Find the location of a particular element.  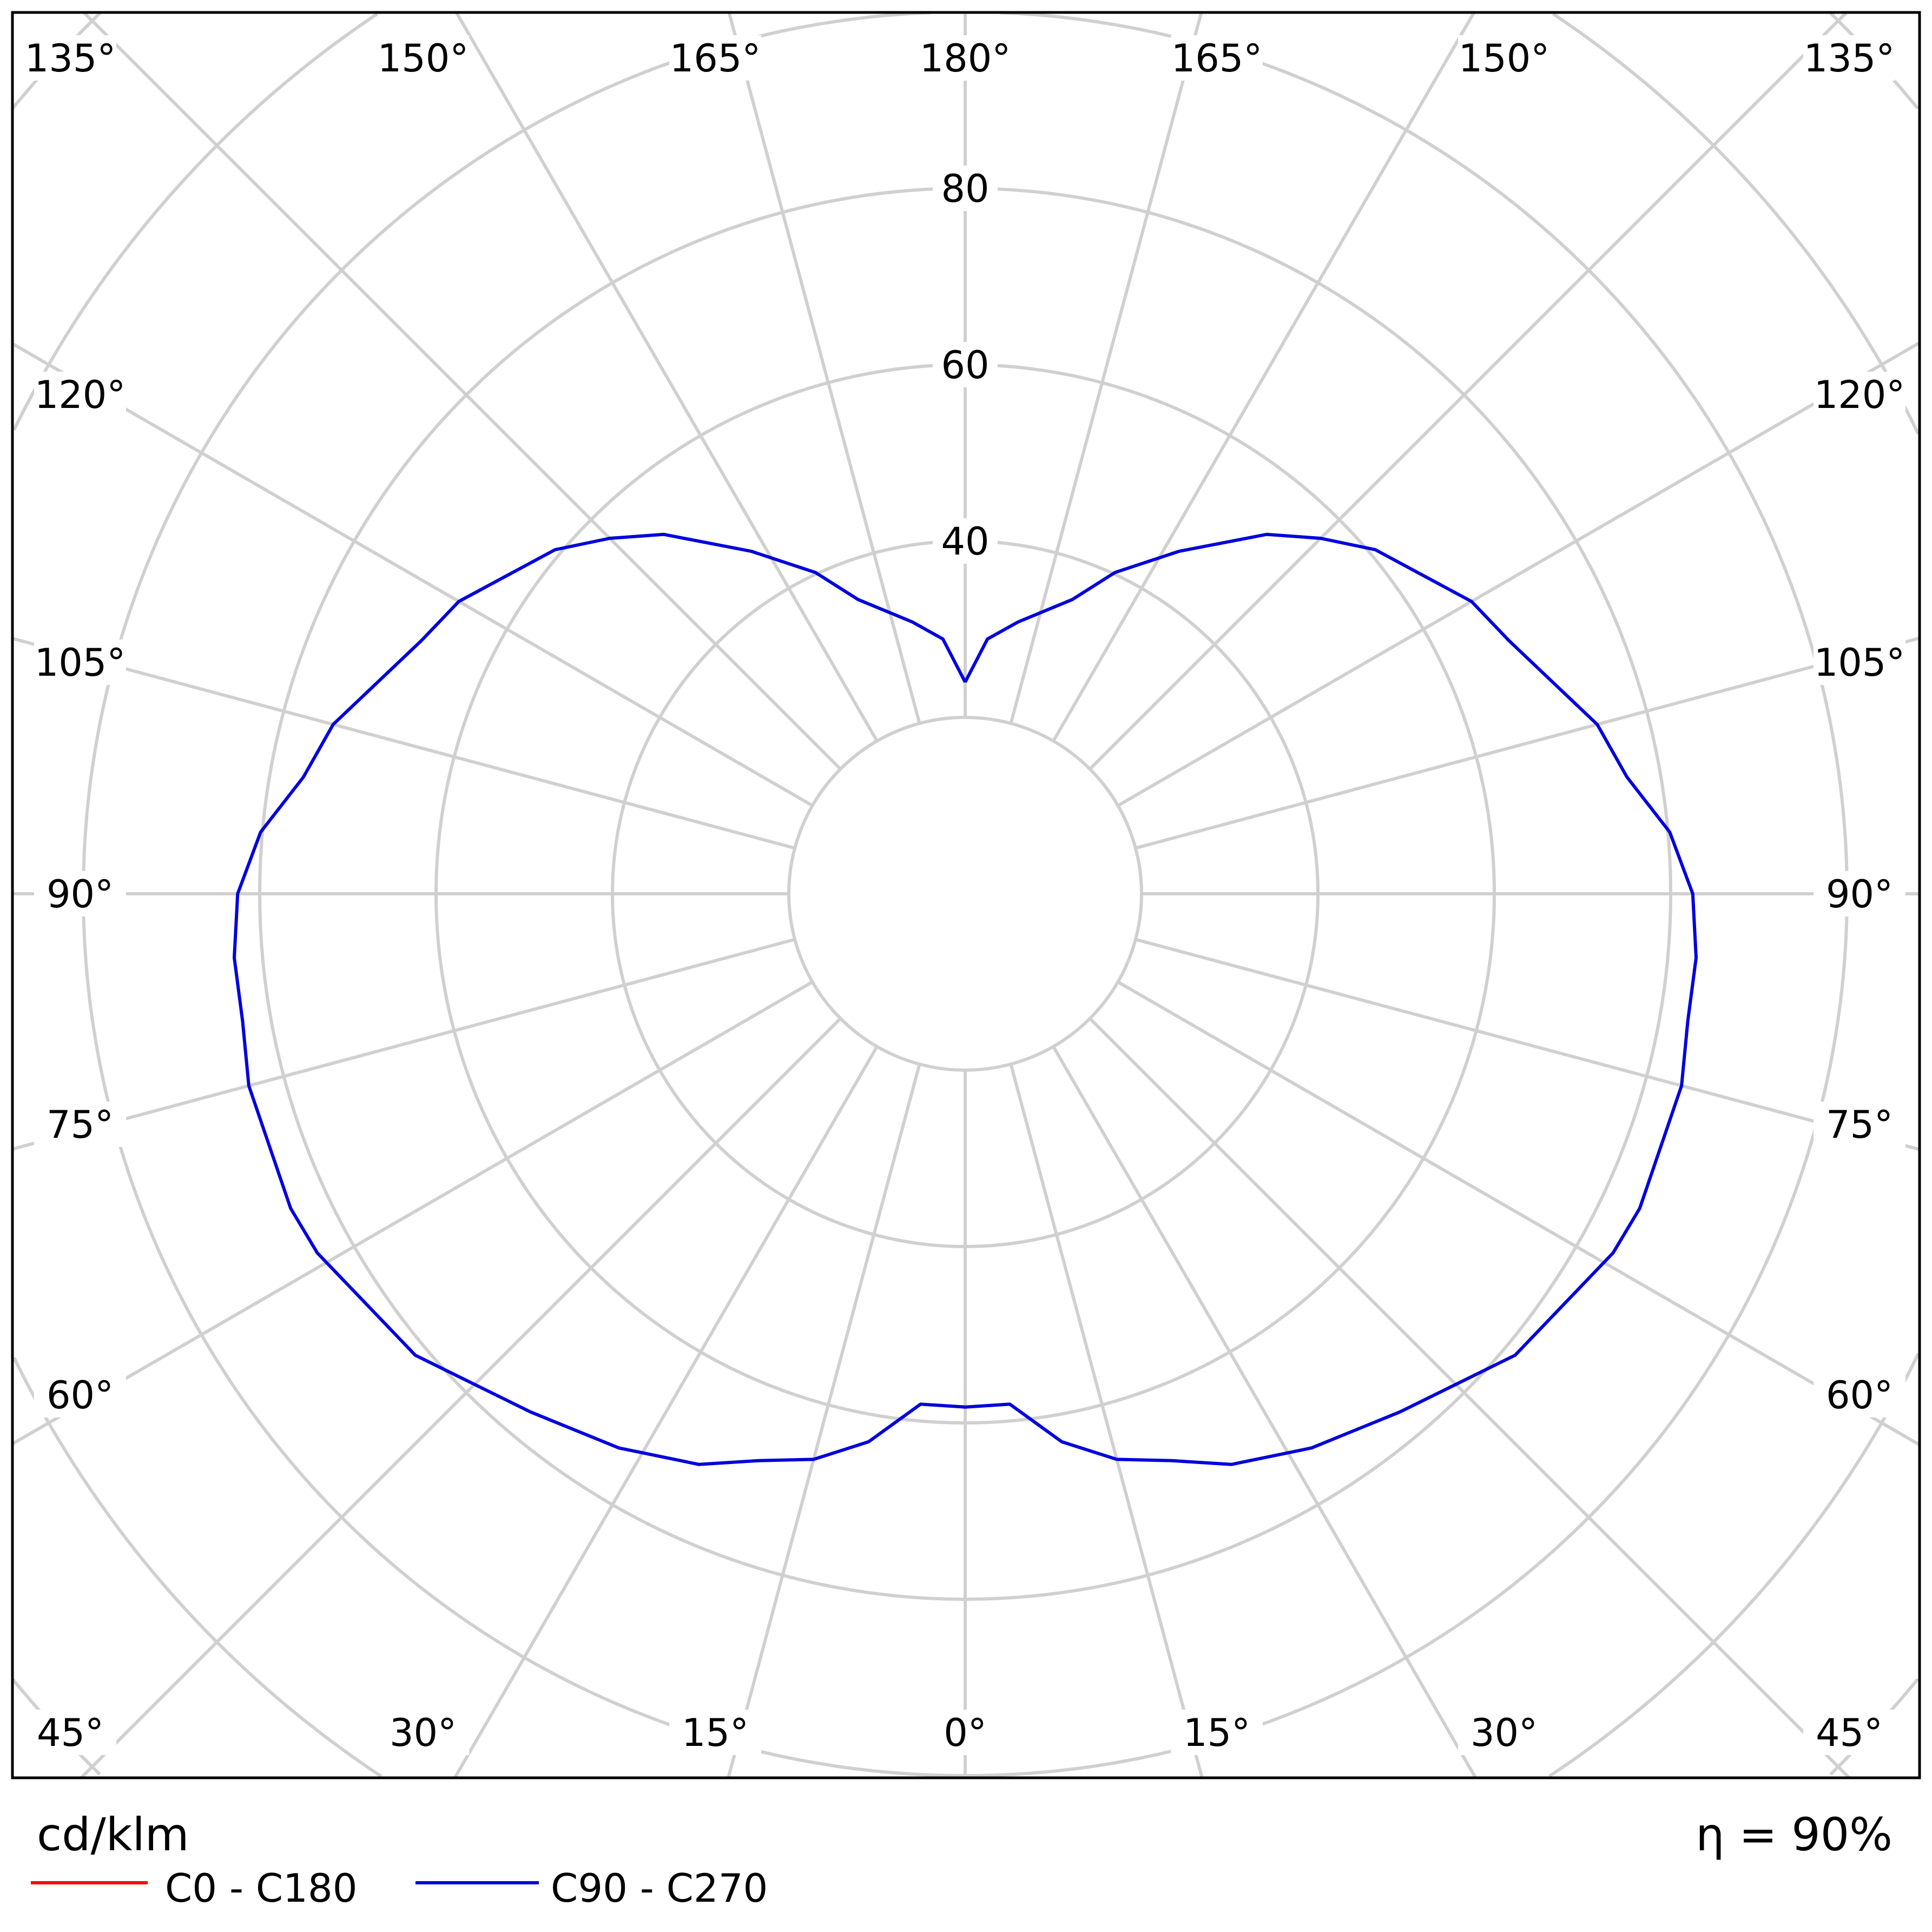

legend-label-c90-c270: C90 - C270 is located at coordinates (660, 1888).